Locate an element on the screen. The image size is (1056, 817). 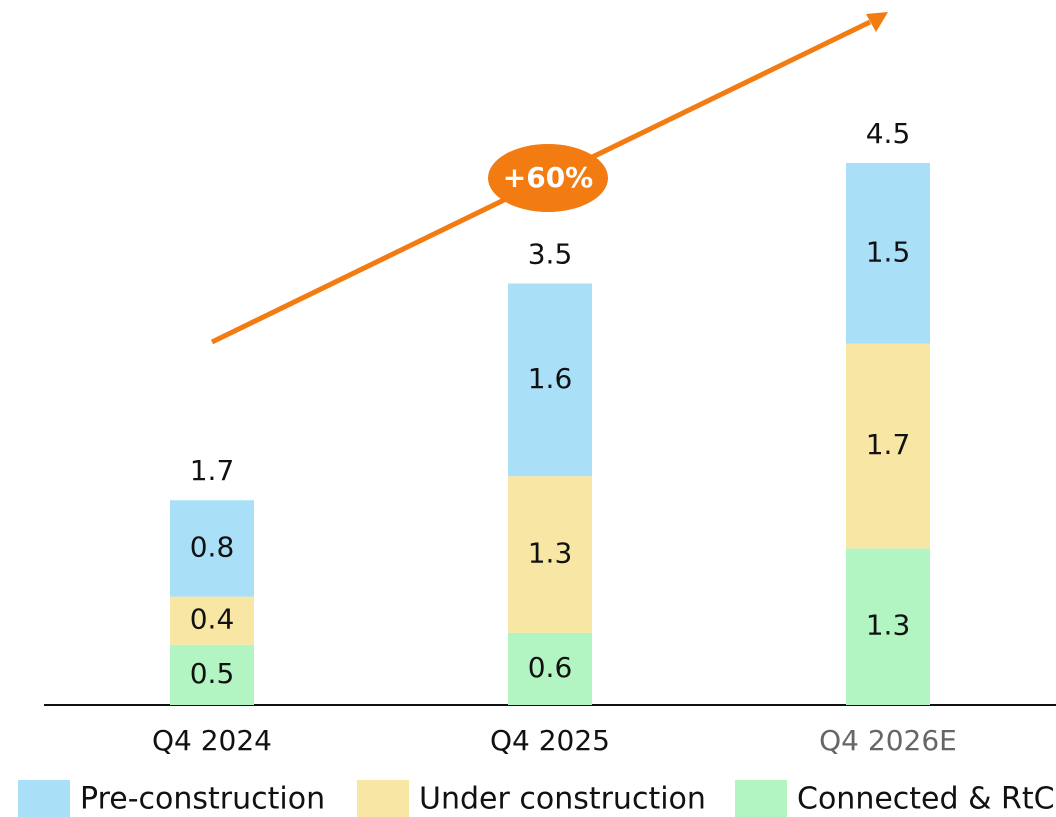
segment-label: 0.4 is located at coordinates (212, 619).